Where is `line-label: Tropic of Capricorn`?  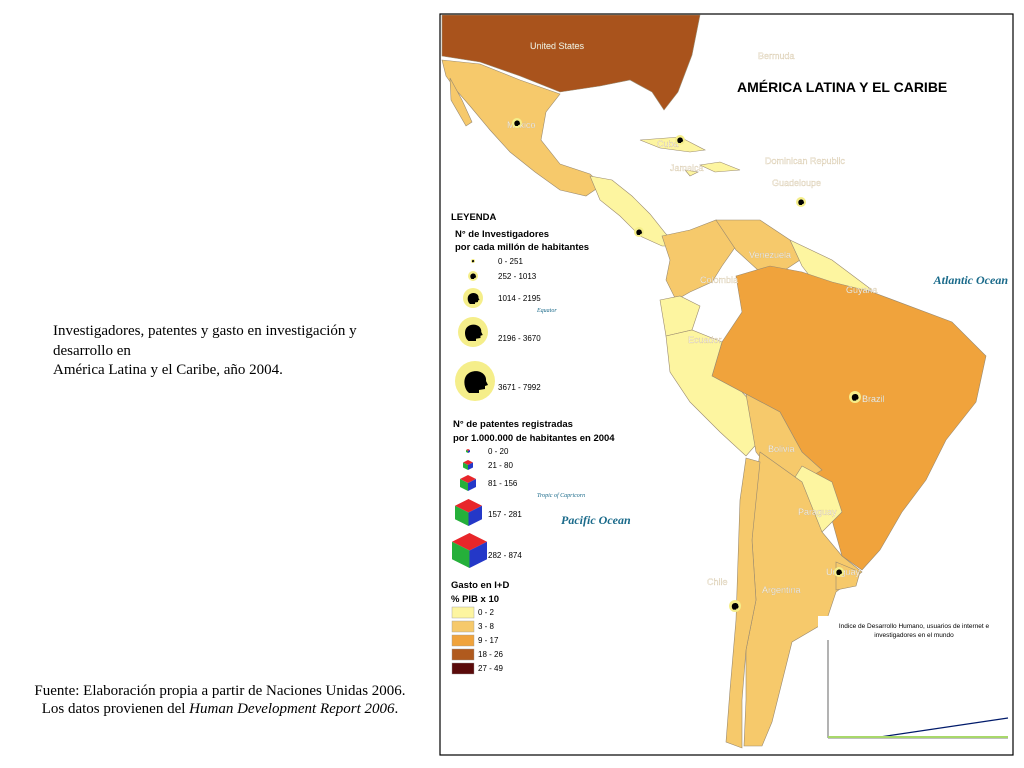
line-label: Tropic of Capricorn is located at coordinates (561, 495).